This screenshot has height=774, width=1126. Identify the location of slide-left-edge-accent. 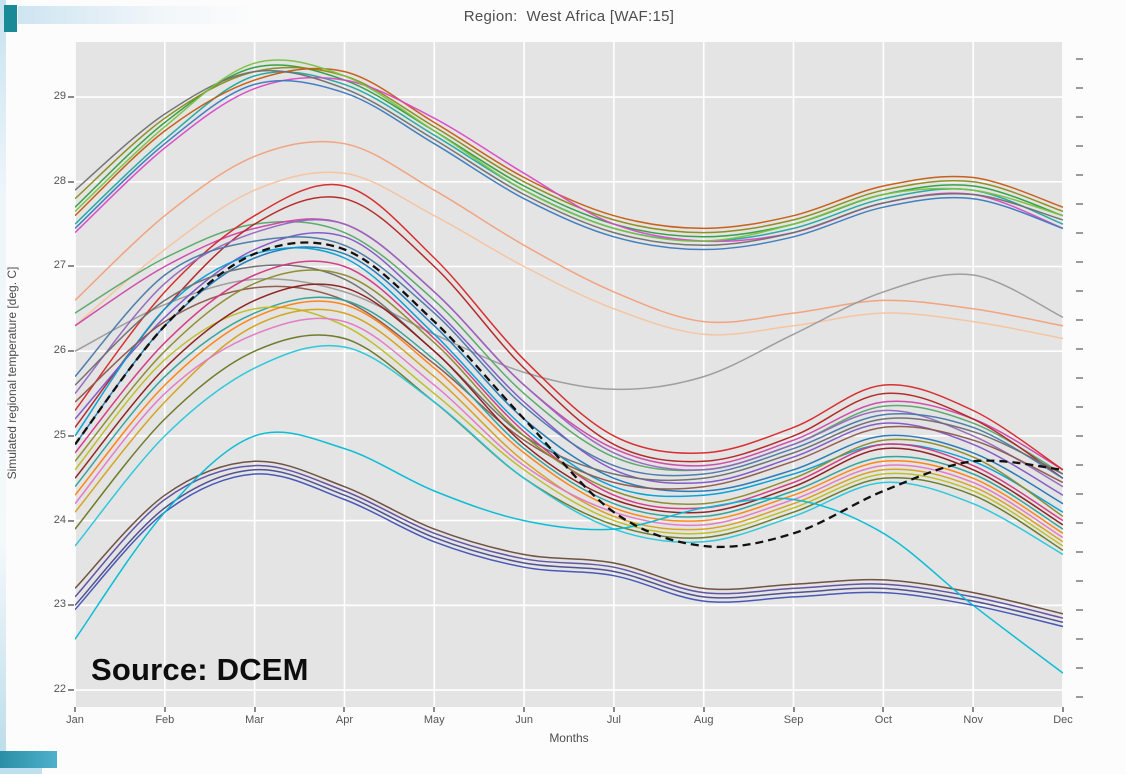
(3, 387).